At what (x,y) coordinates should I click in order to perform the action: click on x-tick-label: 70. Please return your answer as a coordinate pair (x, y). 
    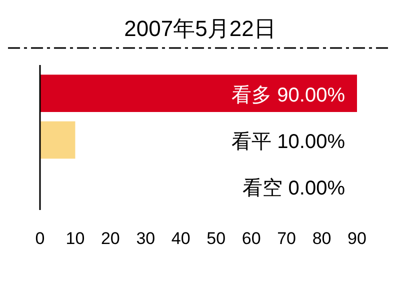
    Looking at the image, I should click on (286, 238).